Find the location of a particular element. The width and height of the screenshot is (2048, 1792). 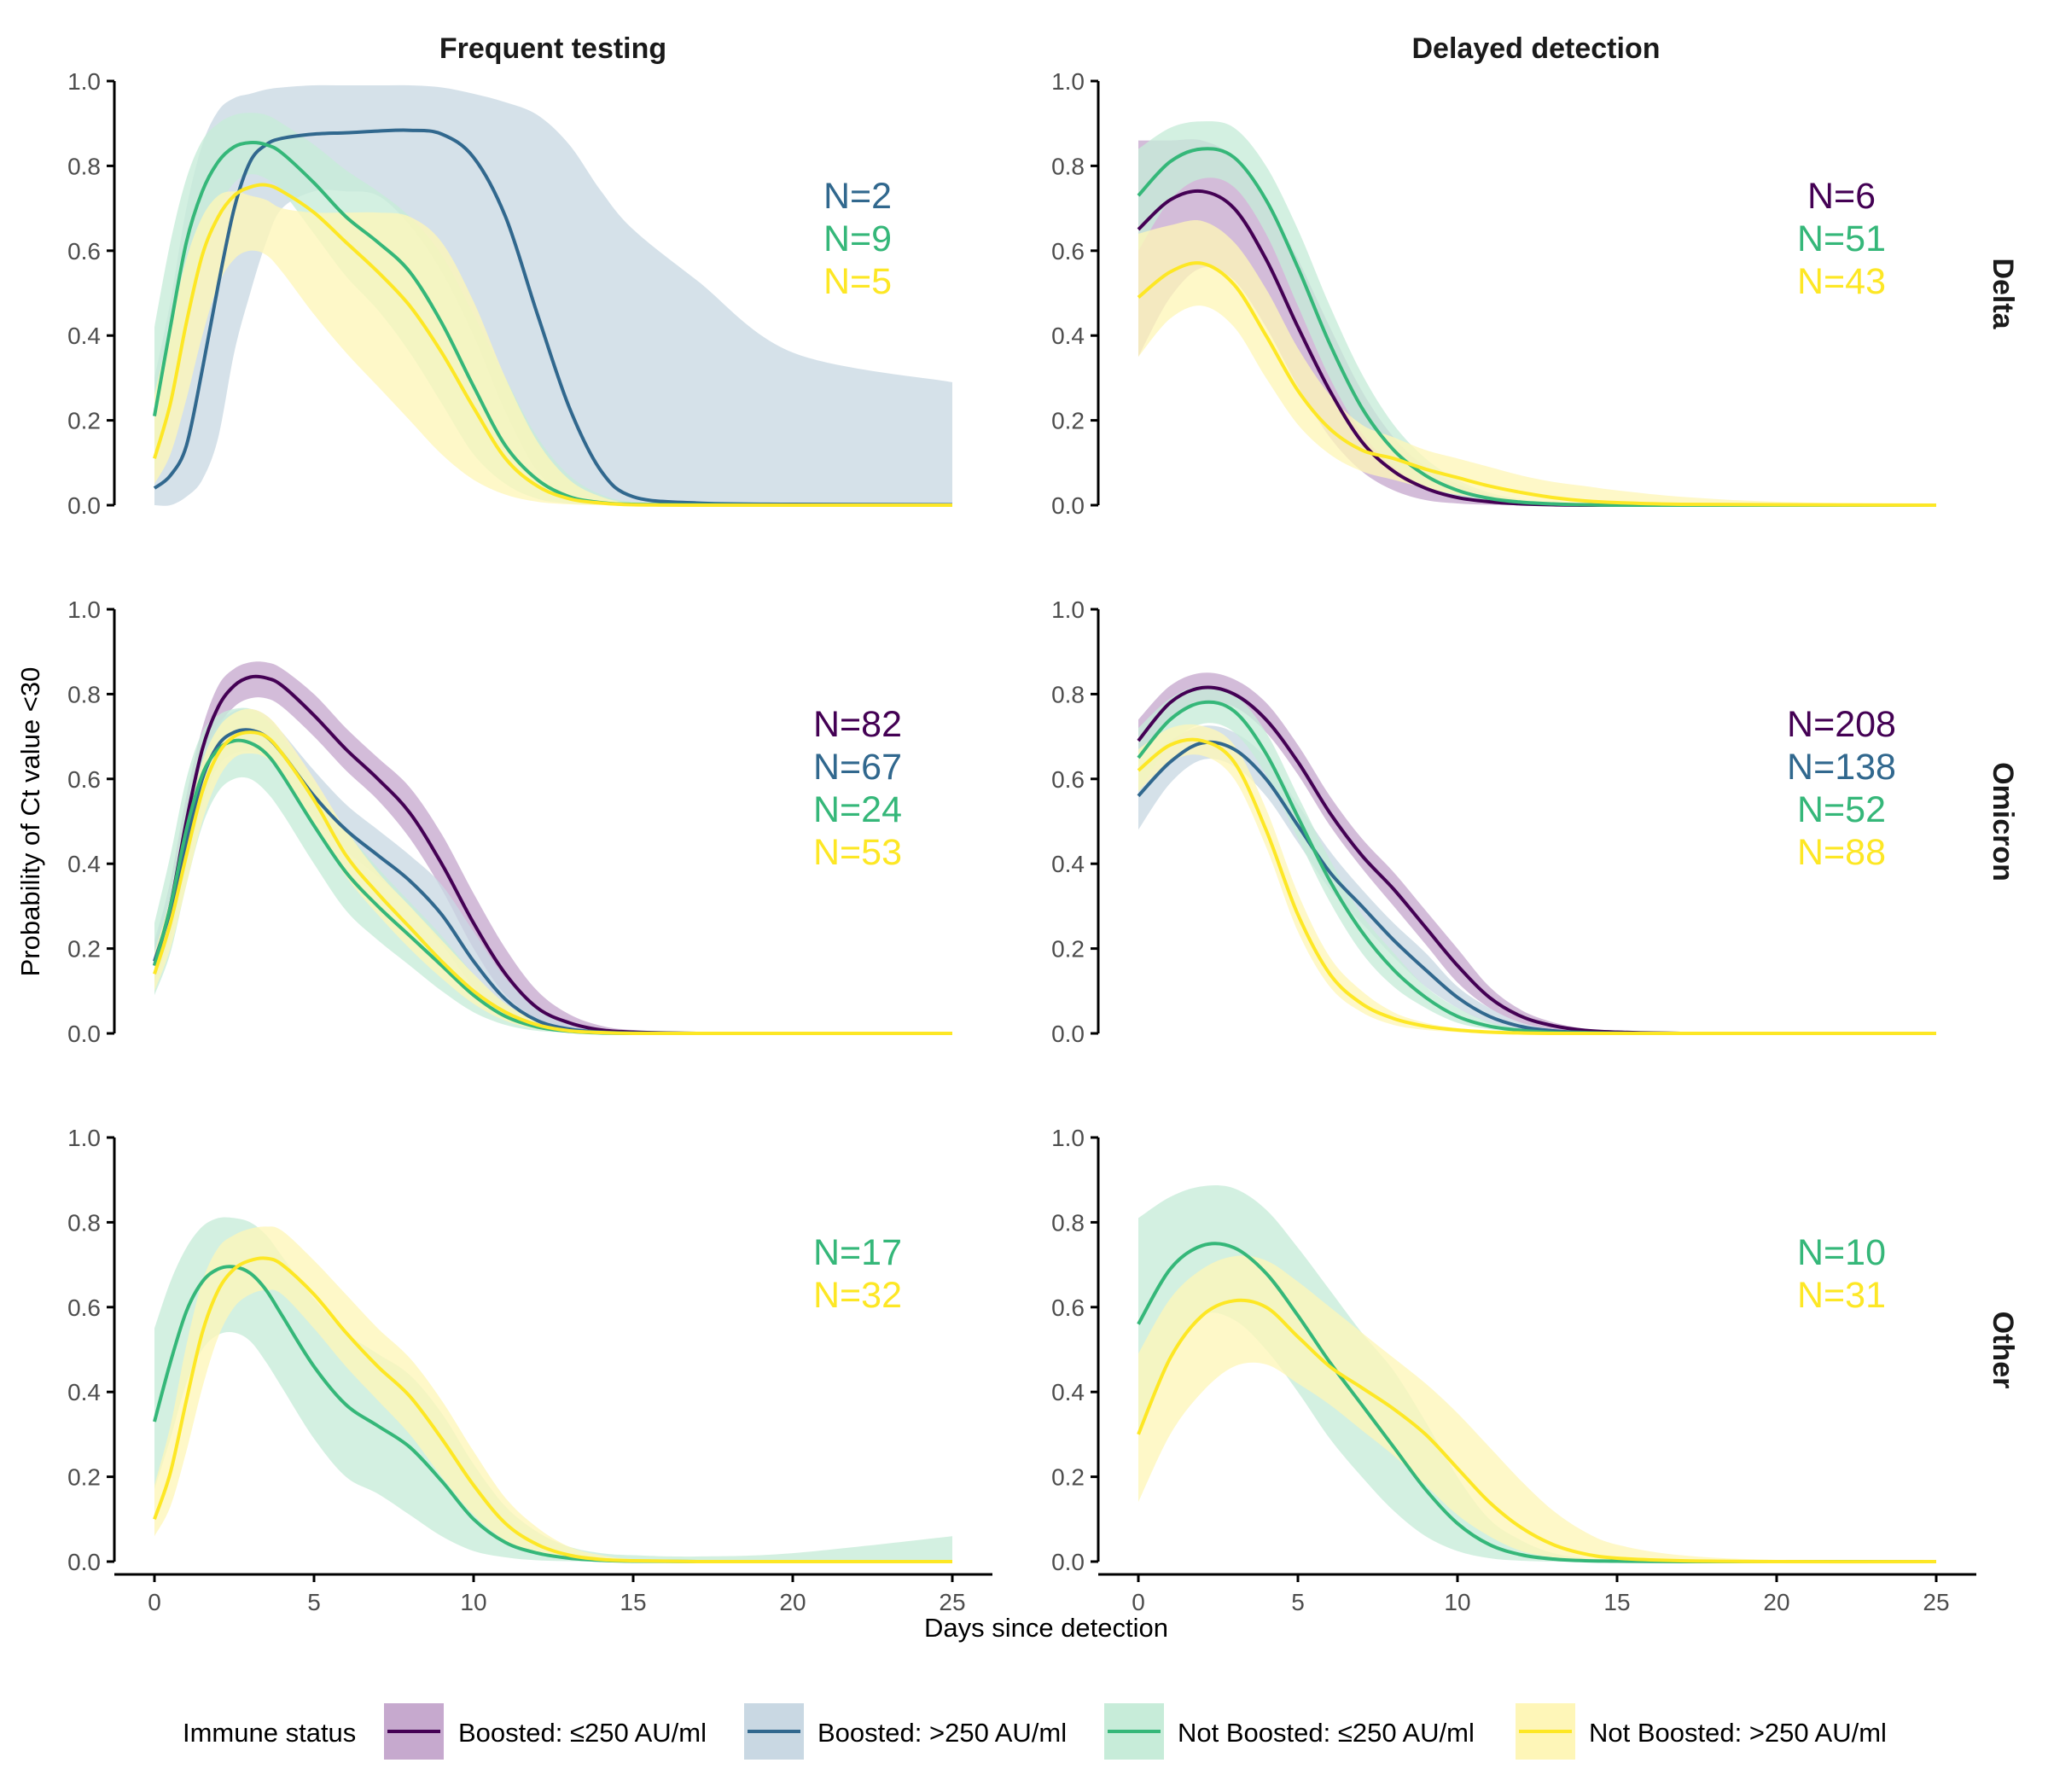

legend-label-boosted-low: Boosted: ≤250 AU/ml is located at coordinates (582, 1733).